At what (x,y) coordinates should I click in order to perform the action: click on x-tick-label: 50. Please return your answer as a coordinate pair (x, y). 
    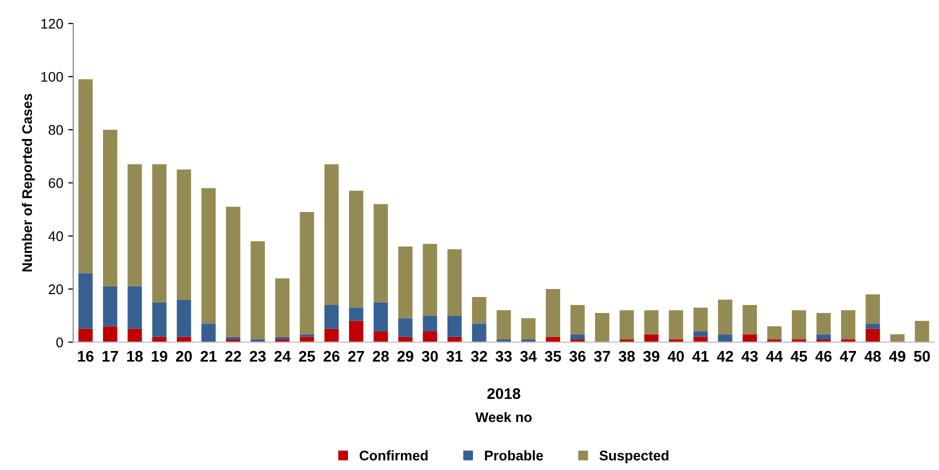
    Looking at the image, I should click on (922, 356).